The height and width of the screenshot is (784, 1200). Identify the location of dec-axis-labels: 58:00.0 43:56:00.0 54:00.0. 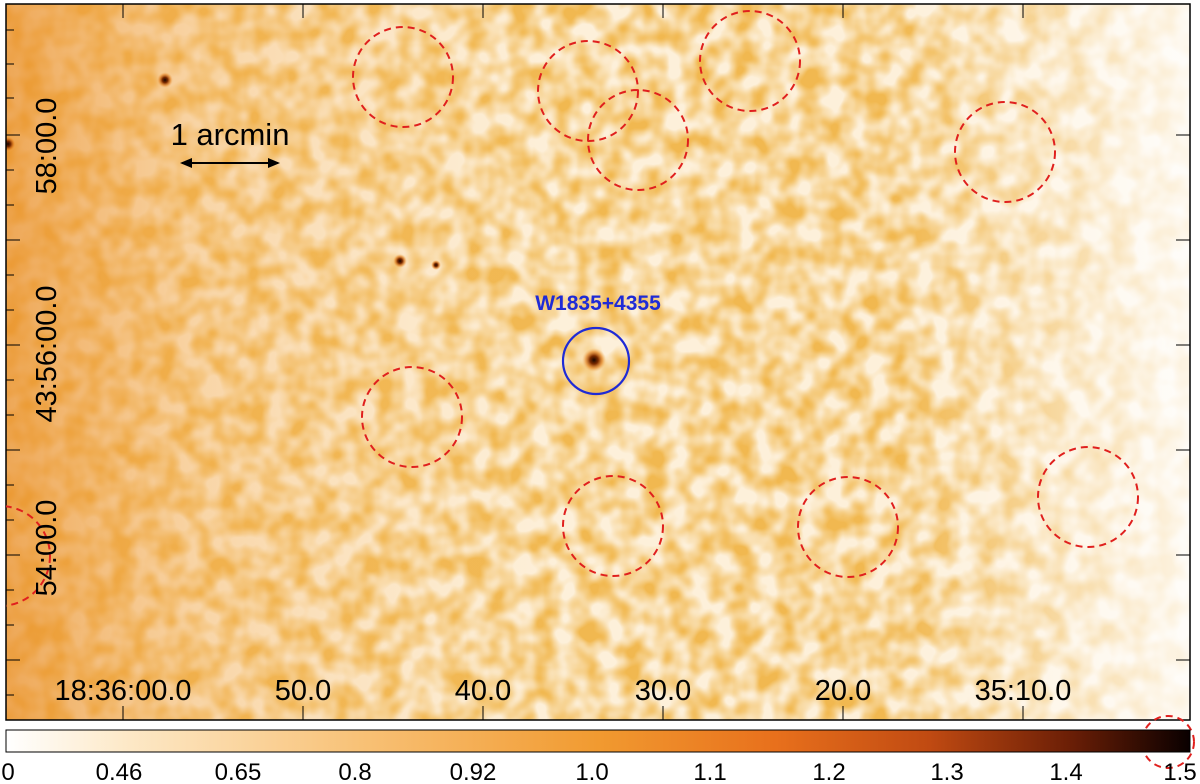
(47, 347).